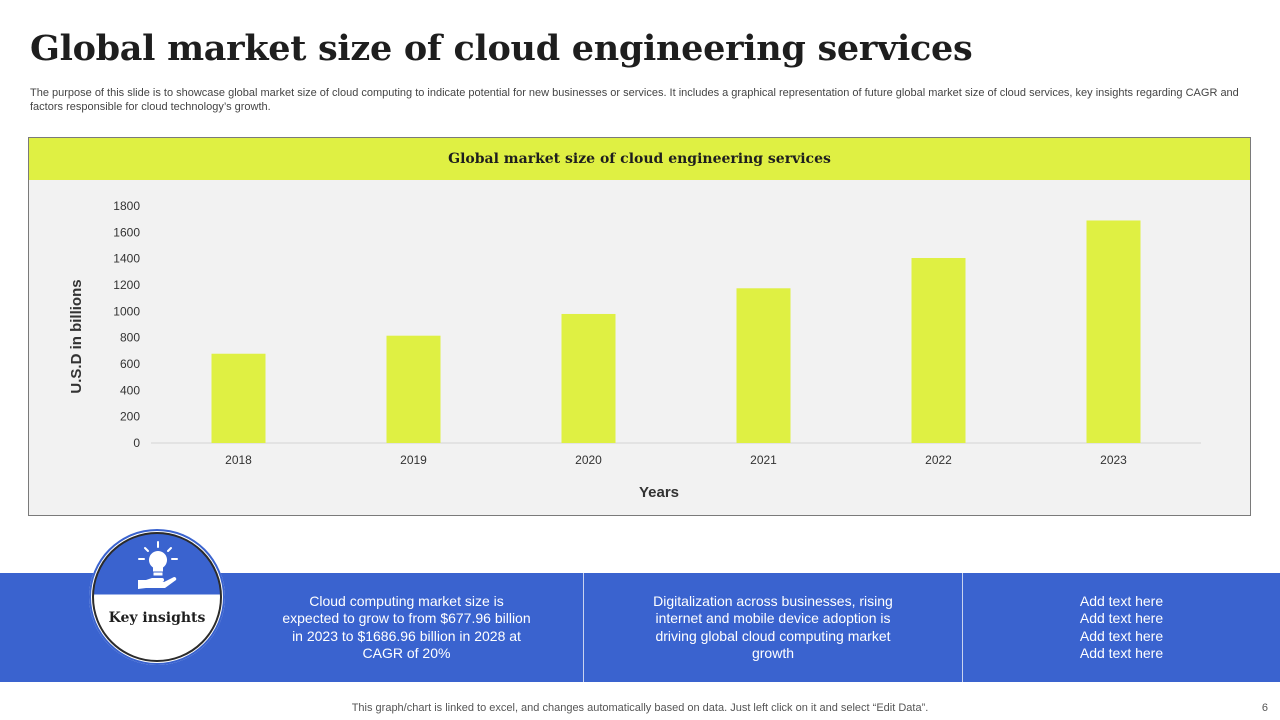 Image resolution: width=1280 pixels, height=720 pixels. I want to click on x-tick-label: 2020, so click(588, 460).